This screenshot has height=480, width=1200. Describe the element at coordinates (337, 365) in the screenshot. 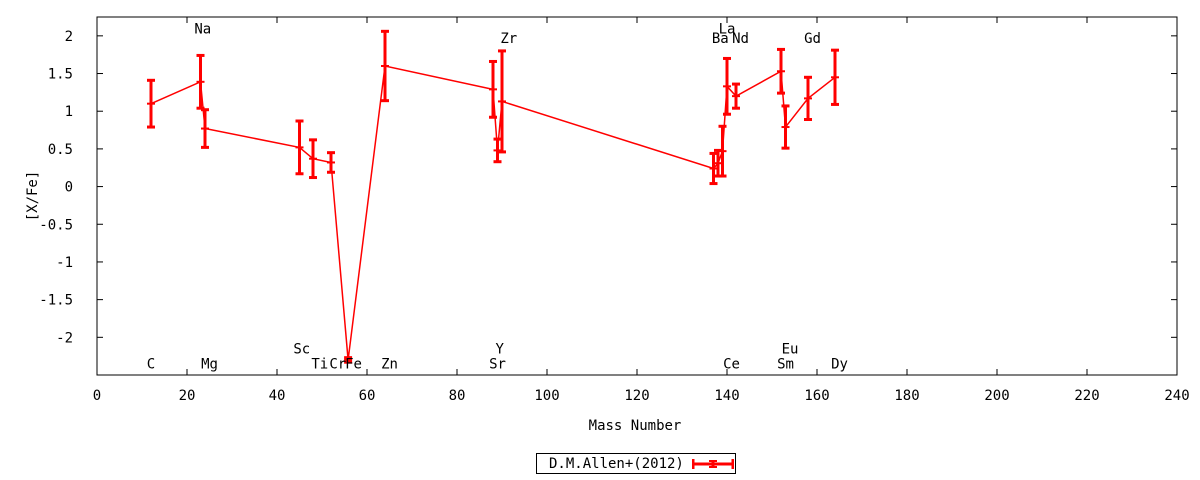

I see `element-label: Cr` at that location.